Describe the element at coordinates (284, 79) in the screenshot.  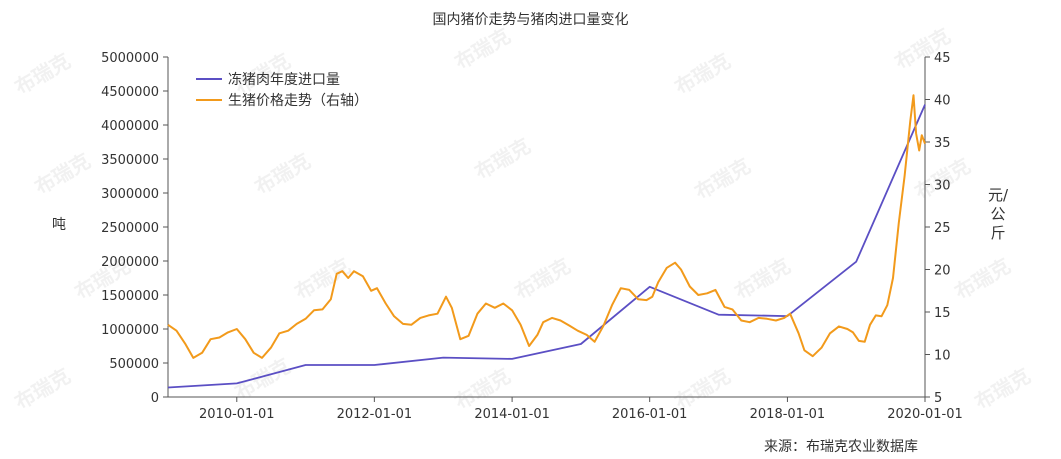
I see `legend-label: 冻猪肉年度进口量` at that location.